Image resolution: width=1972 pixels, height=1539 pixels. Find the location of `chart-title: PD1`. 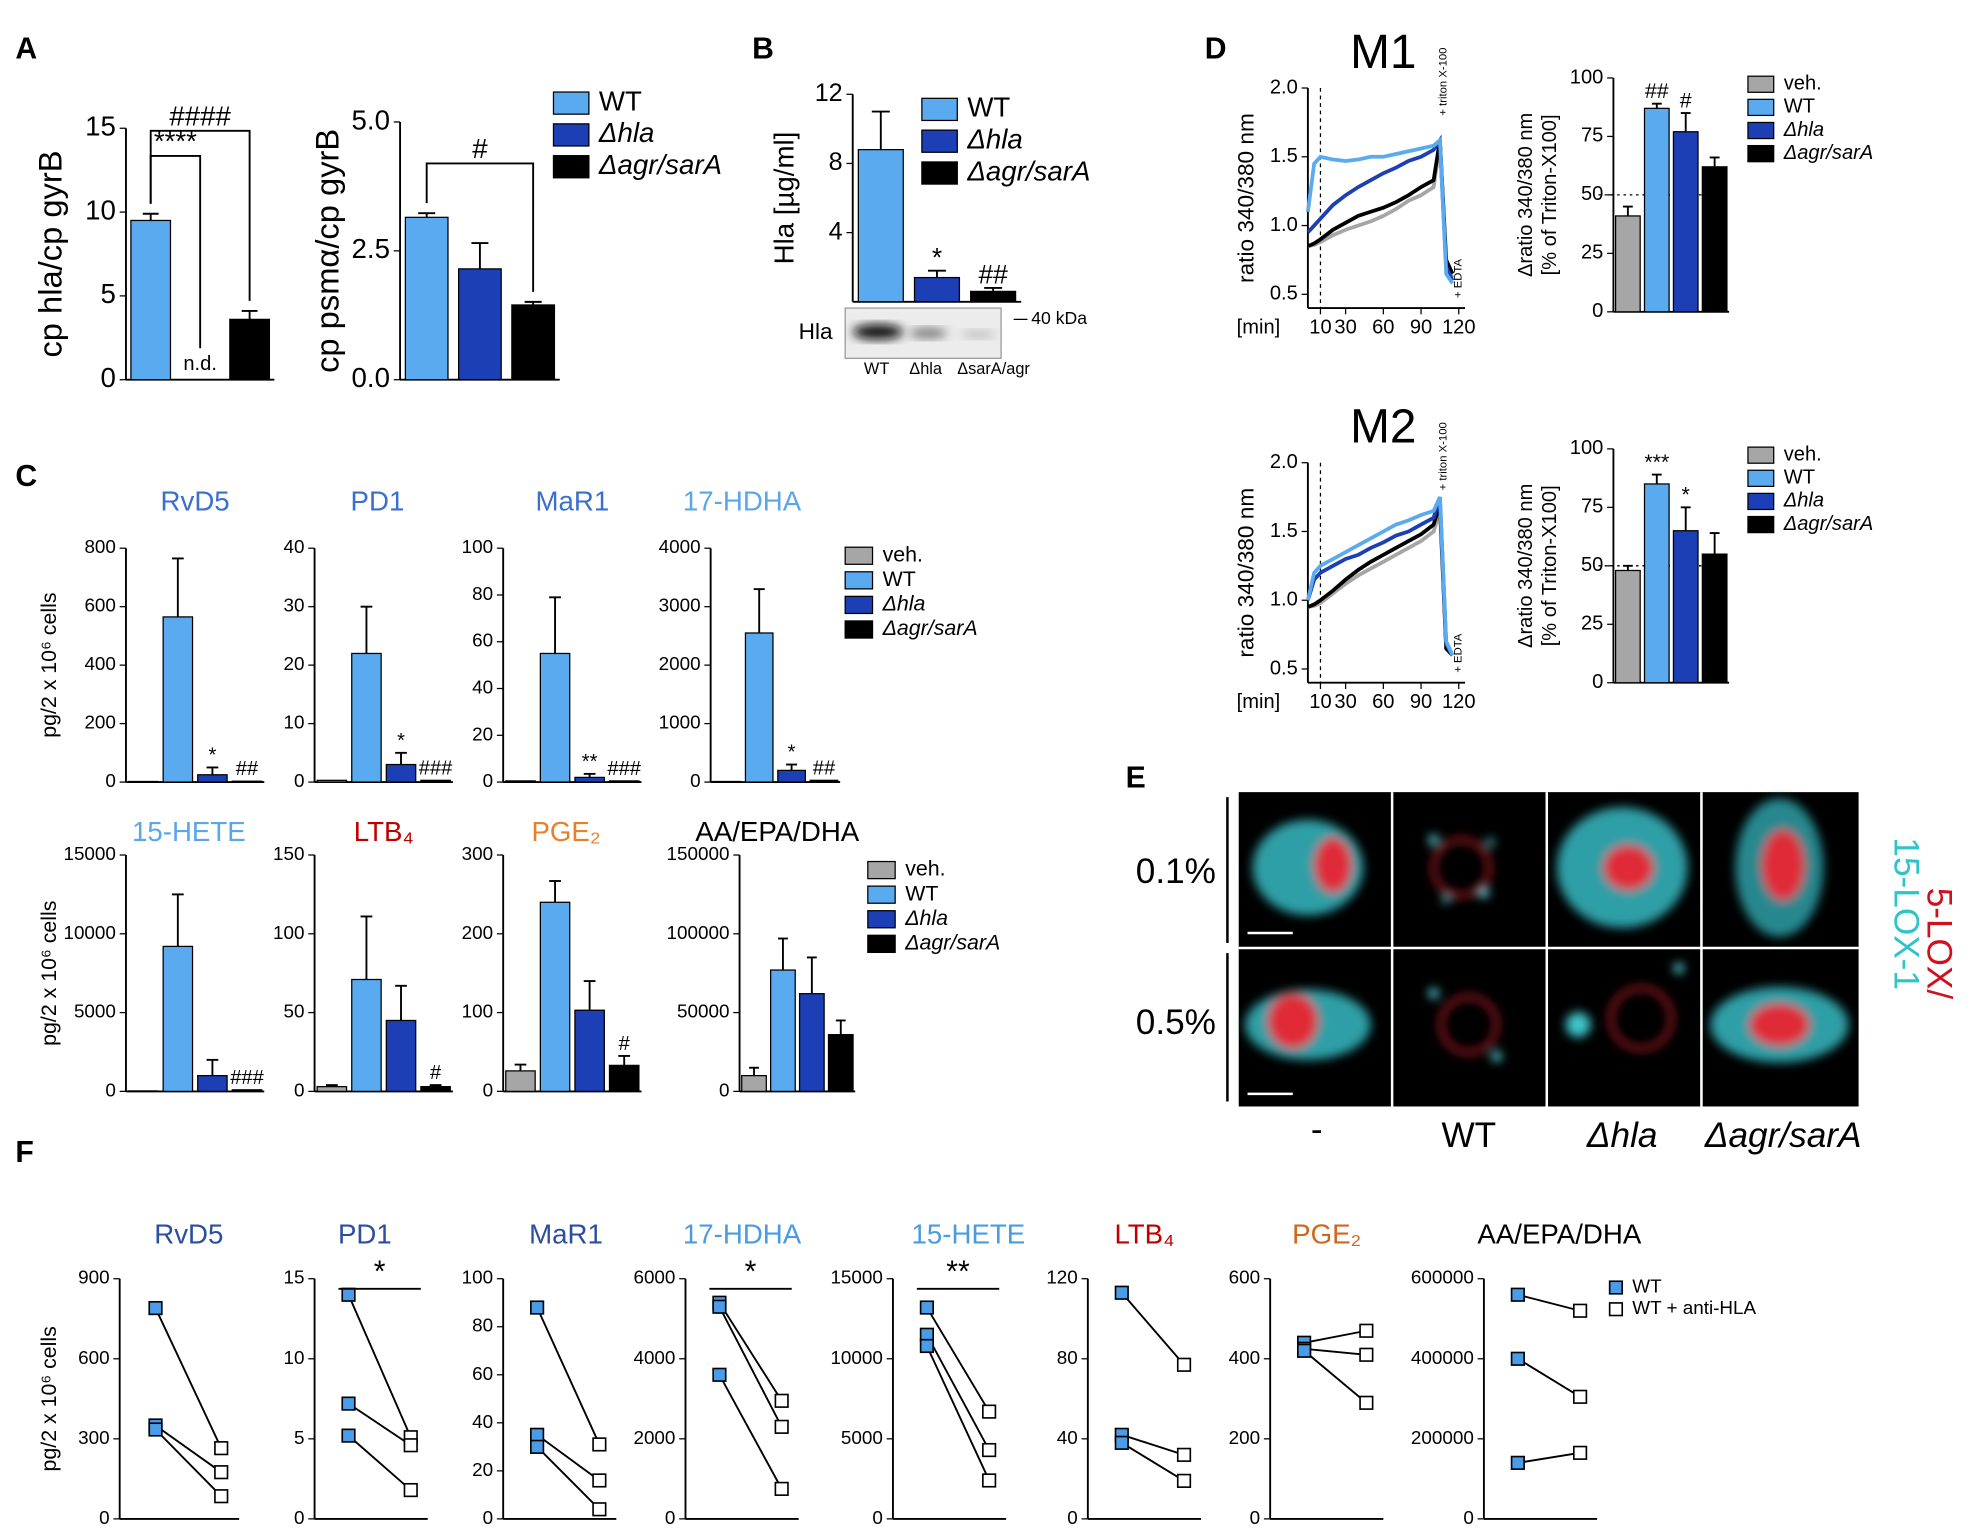

chart-title: PD1 is located at coordinates (378, 500).